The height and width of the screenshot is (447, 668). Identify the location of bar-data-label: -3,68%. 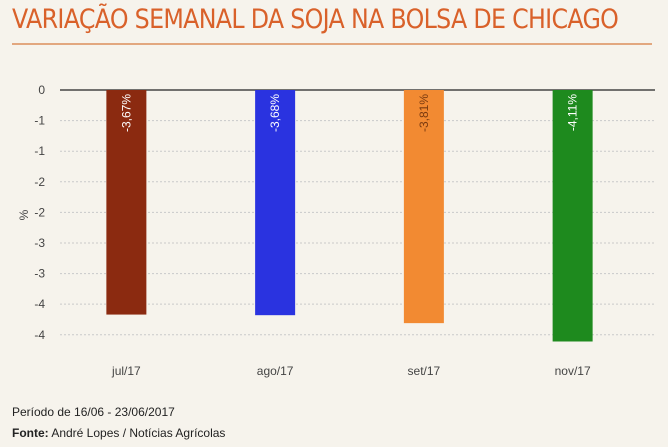
(275, 113).